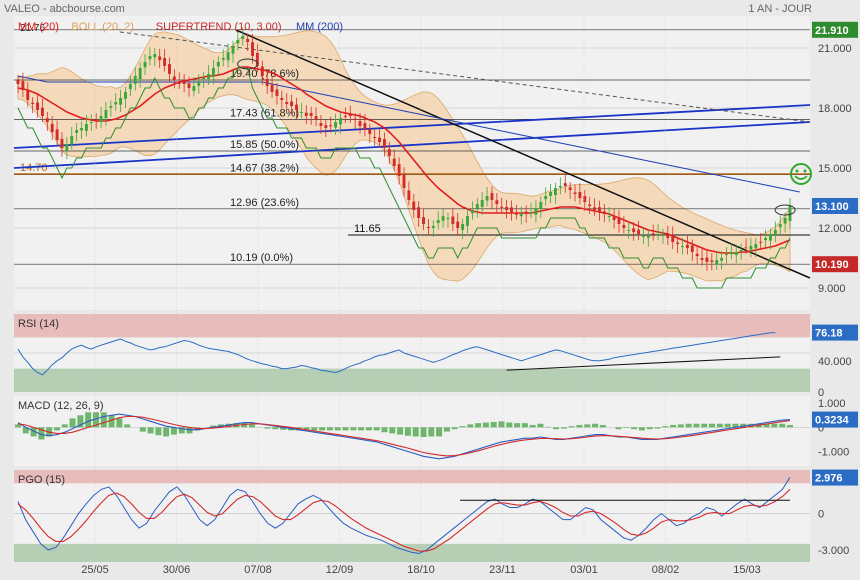 The height and width of the screenshot is (580, 860). What do you see at coordinates (821, 393) in the screenshot?
I see `rsi-y-tick-label: 0` at bounding box center [821, 393].